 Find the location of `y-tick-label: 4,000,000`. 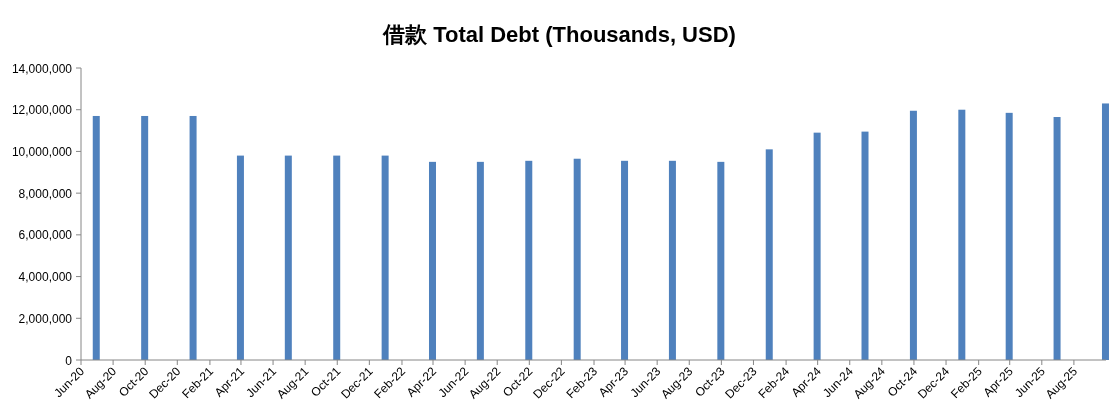

y-tick-label: 4,000,000 is located at coordinates (45, 277).